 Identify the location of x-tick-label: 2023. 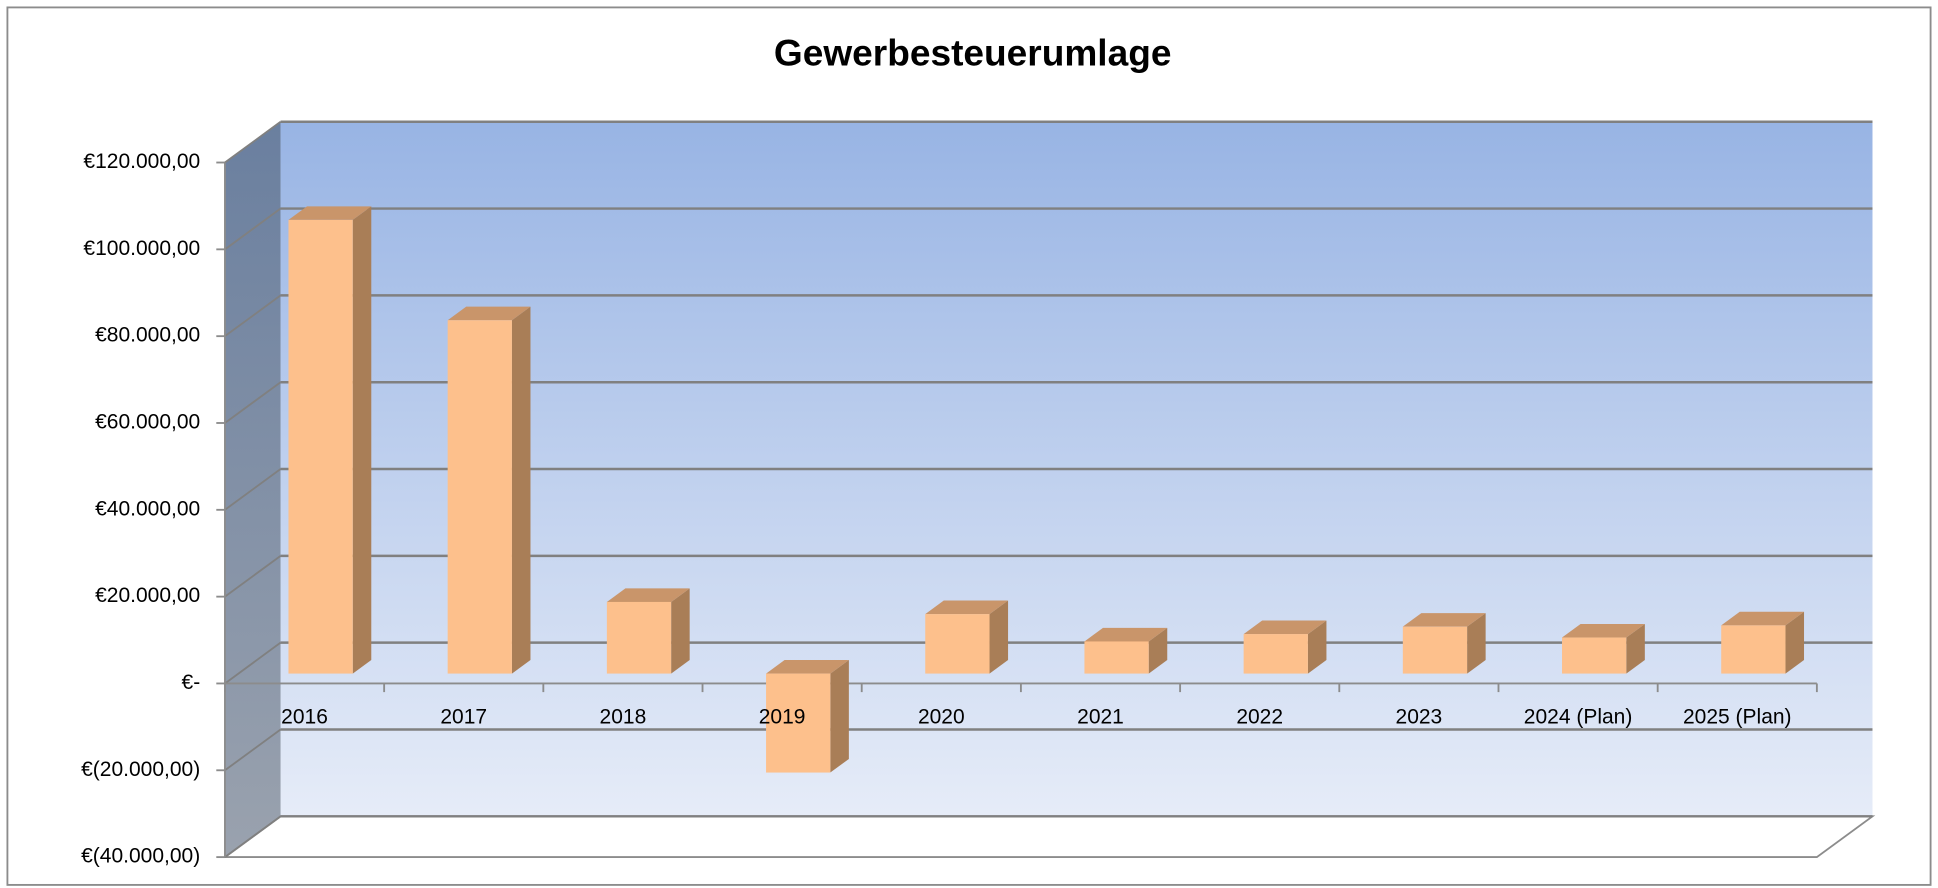
(1419, 717).